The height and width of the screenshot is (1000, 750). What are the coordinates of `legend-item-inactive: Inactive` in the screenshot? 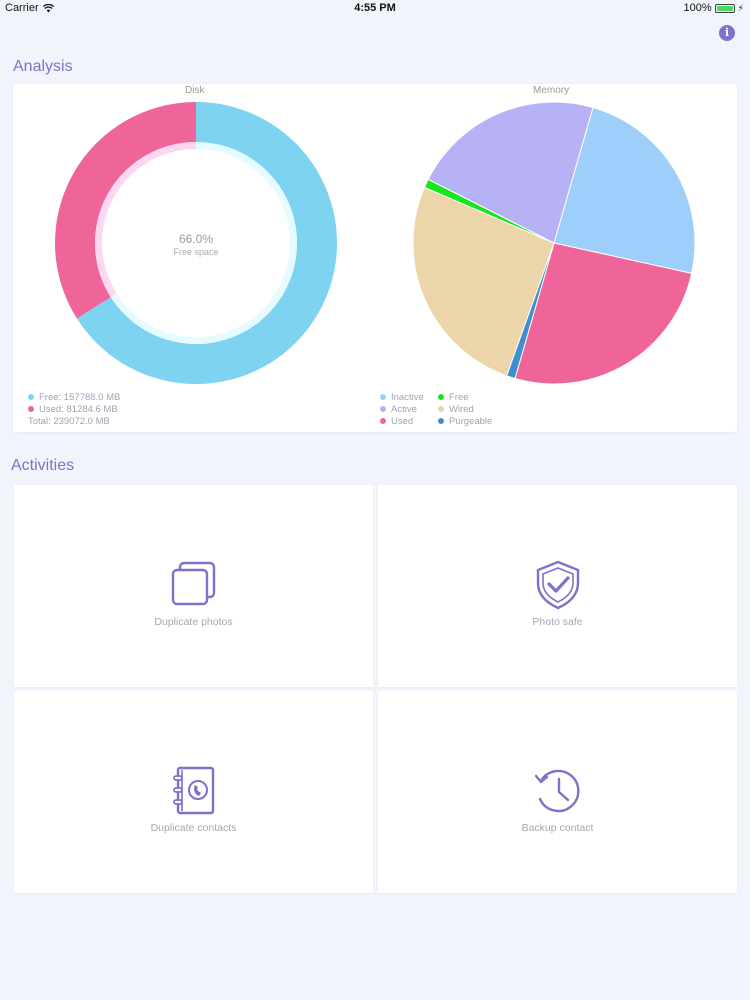 It's located at (402, 397).